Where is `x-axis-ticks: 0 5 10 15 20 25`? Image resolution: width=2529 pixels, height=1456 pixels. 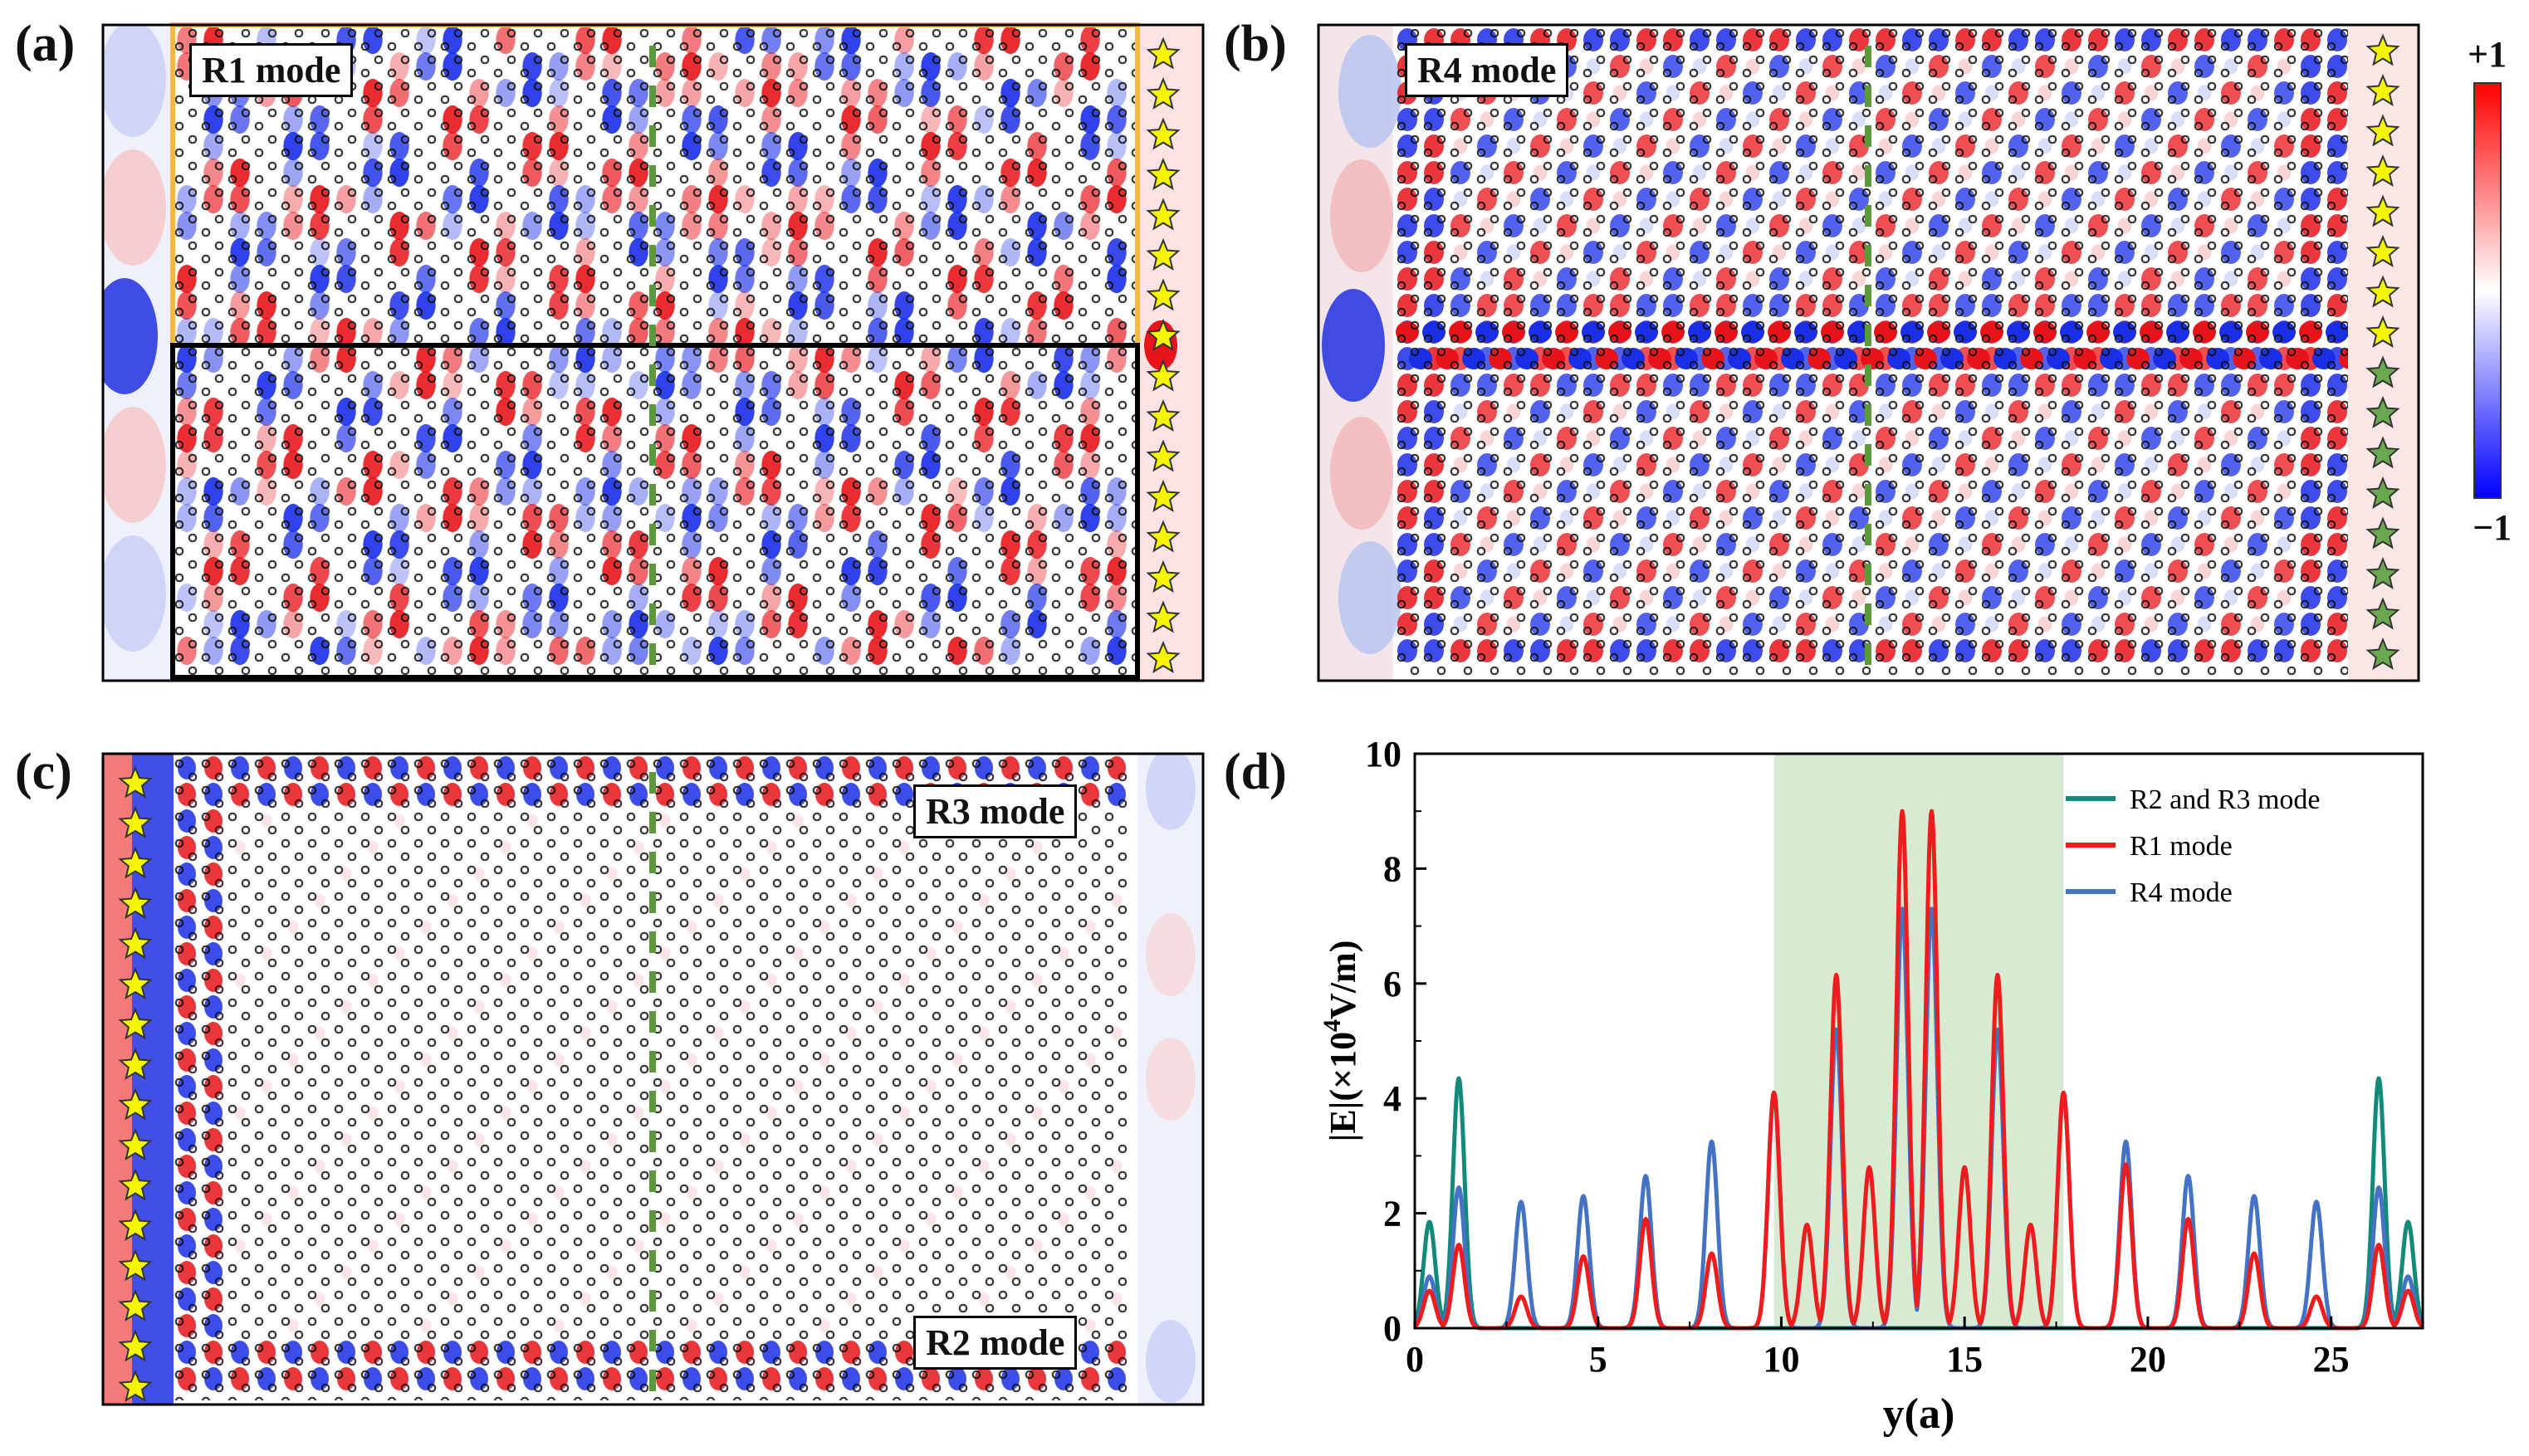
x-axis-ticks: 0 5 10 15 20 25 is located at coordinates (1878, 1348).